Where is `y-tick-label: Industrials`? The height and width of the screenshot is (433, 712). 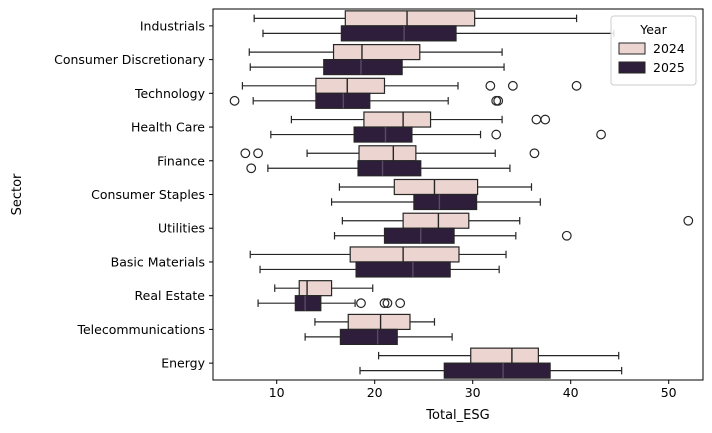
y-tick-label: Industrials is located at coordinates (172, 25).